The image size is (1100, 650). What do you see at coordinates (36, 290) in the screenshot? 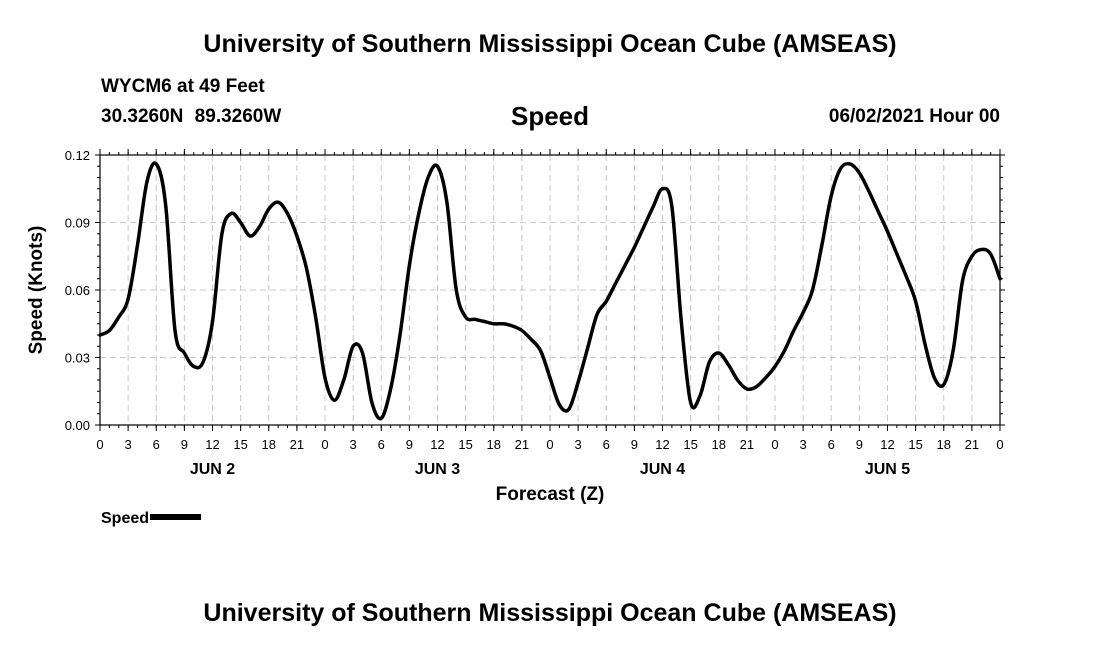
I see `y-axis-label: Speed (Knots)` at bounding box center [36, 290].